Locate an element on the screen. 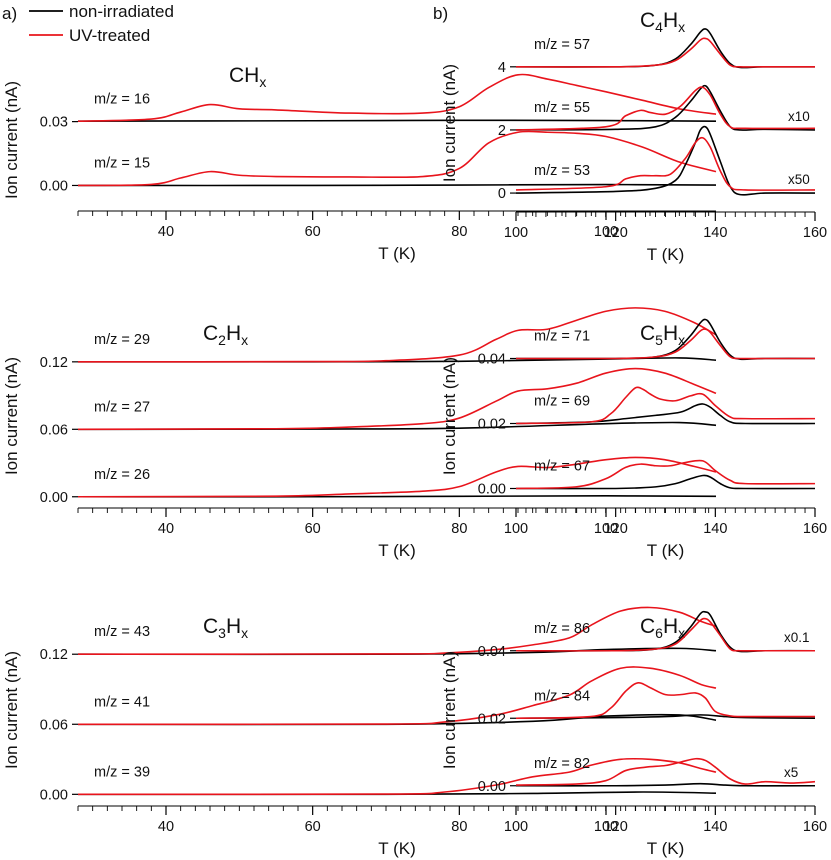 This screenshot has width=831, height=860. series-55: m/z = 55 x10 is located at coordinates (665, 107).